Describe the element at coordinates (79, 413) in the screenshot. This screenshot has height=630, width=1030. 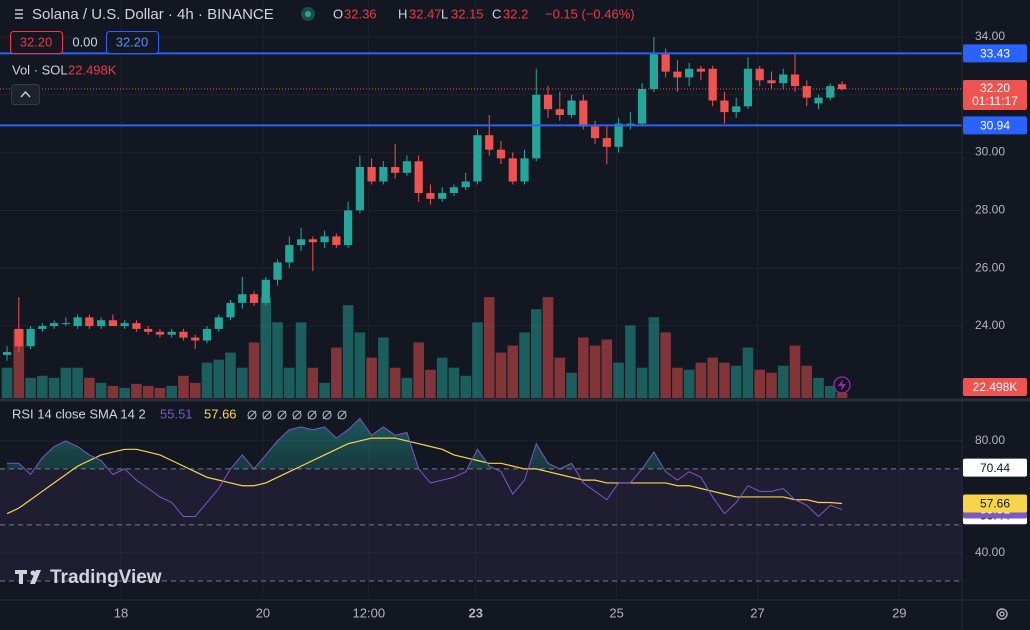
I see `rsi-title: RSI 14 close SMA 14 2` at that location.